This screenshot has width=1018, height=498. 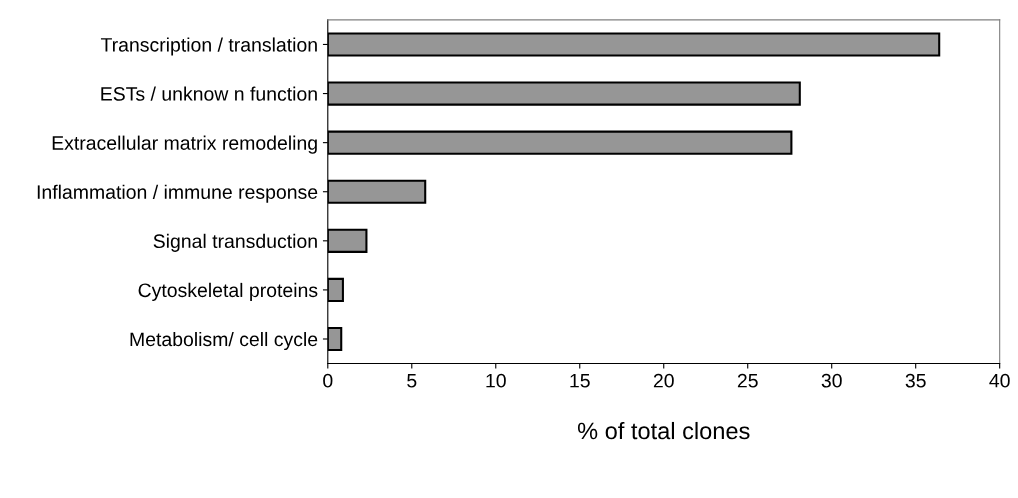 I want to click on x-tick-label: 0, so click(x=328, y=380).